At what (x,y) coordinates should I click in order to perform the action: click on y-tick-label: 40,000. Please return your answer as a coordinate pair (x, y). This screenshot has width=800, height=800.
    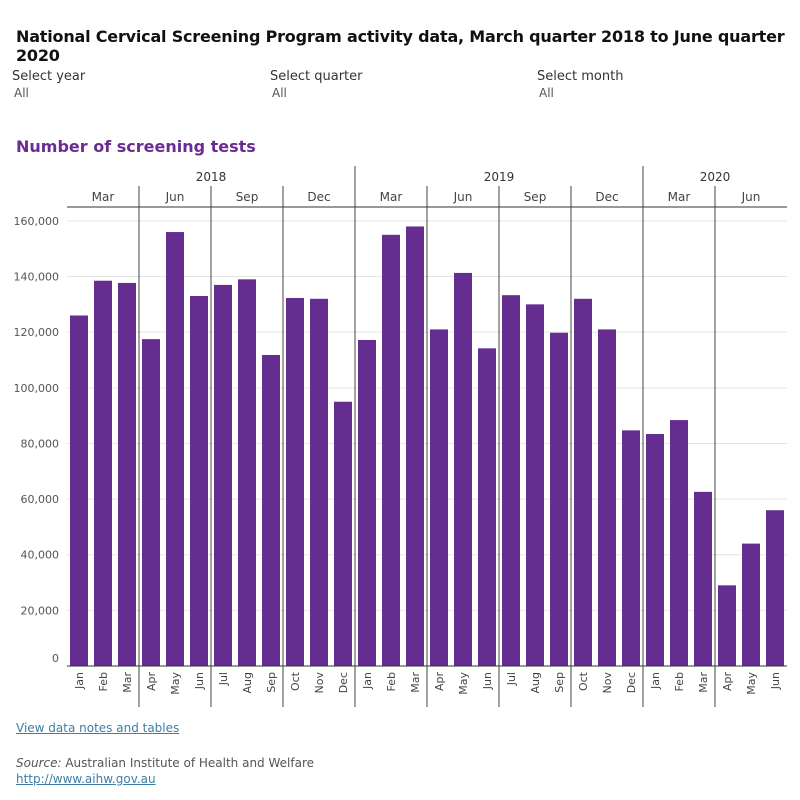
    Looking at the image, I should click on (40, 555).